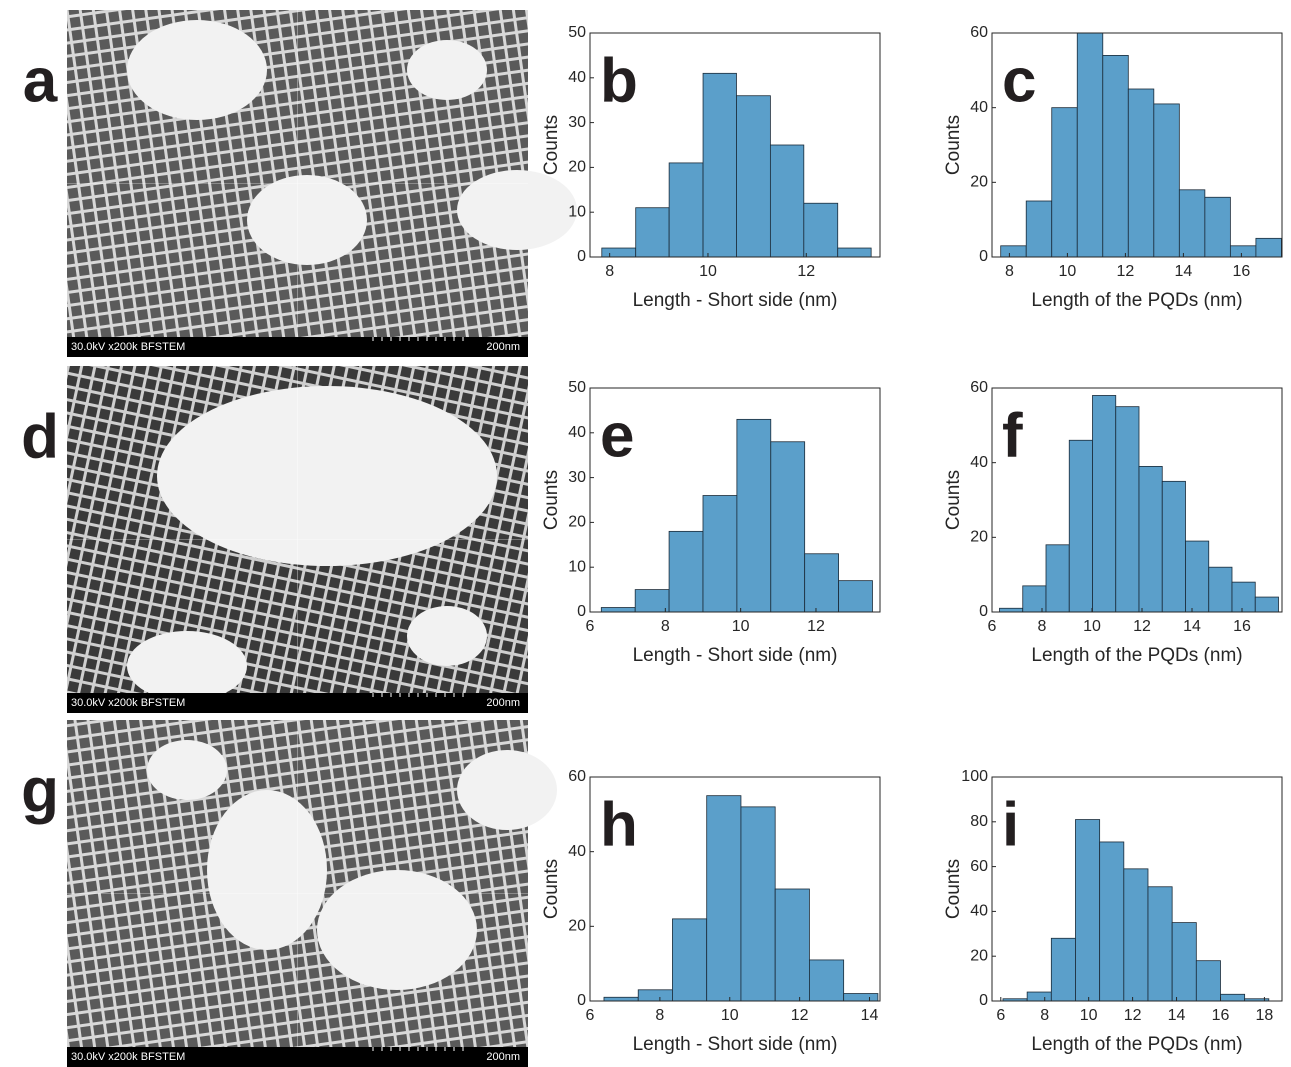 This screenshot has height=1067, width=1291. Describe the element at coordinates (619, 824) in the screenshot. I see `panel-label: h` at that location.